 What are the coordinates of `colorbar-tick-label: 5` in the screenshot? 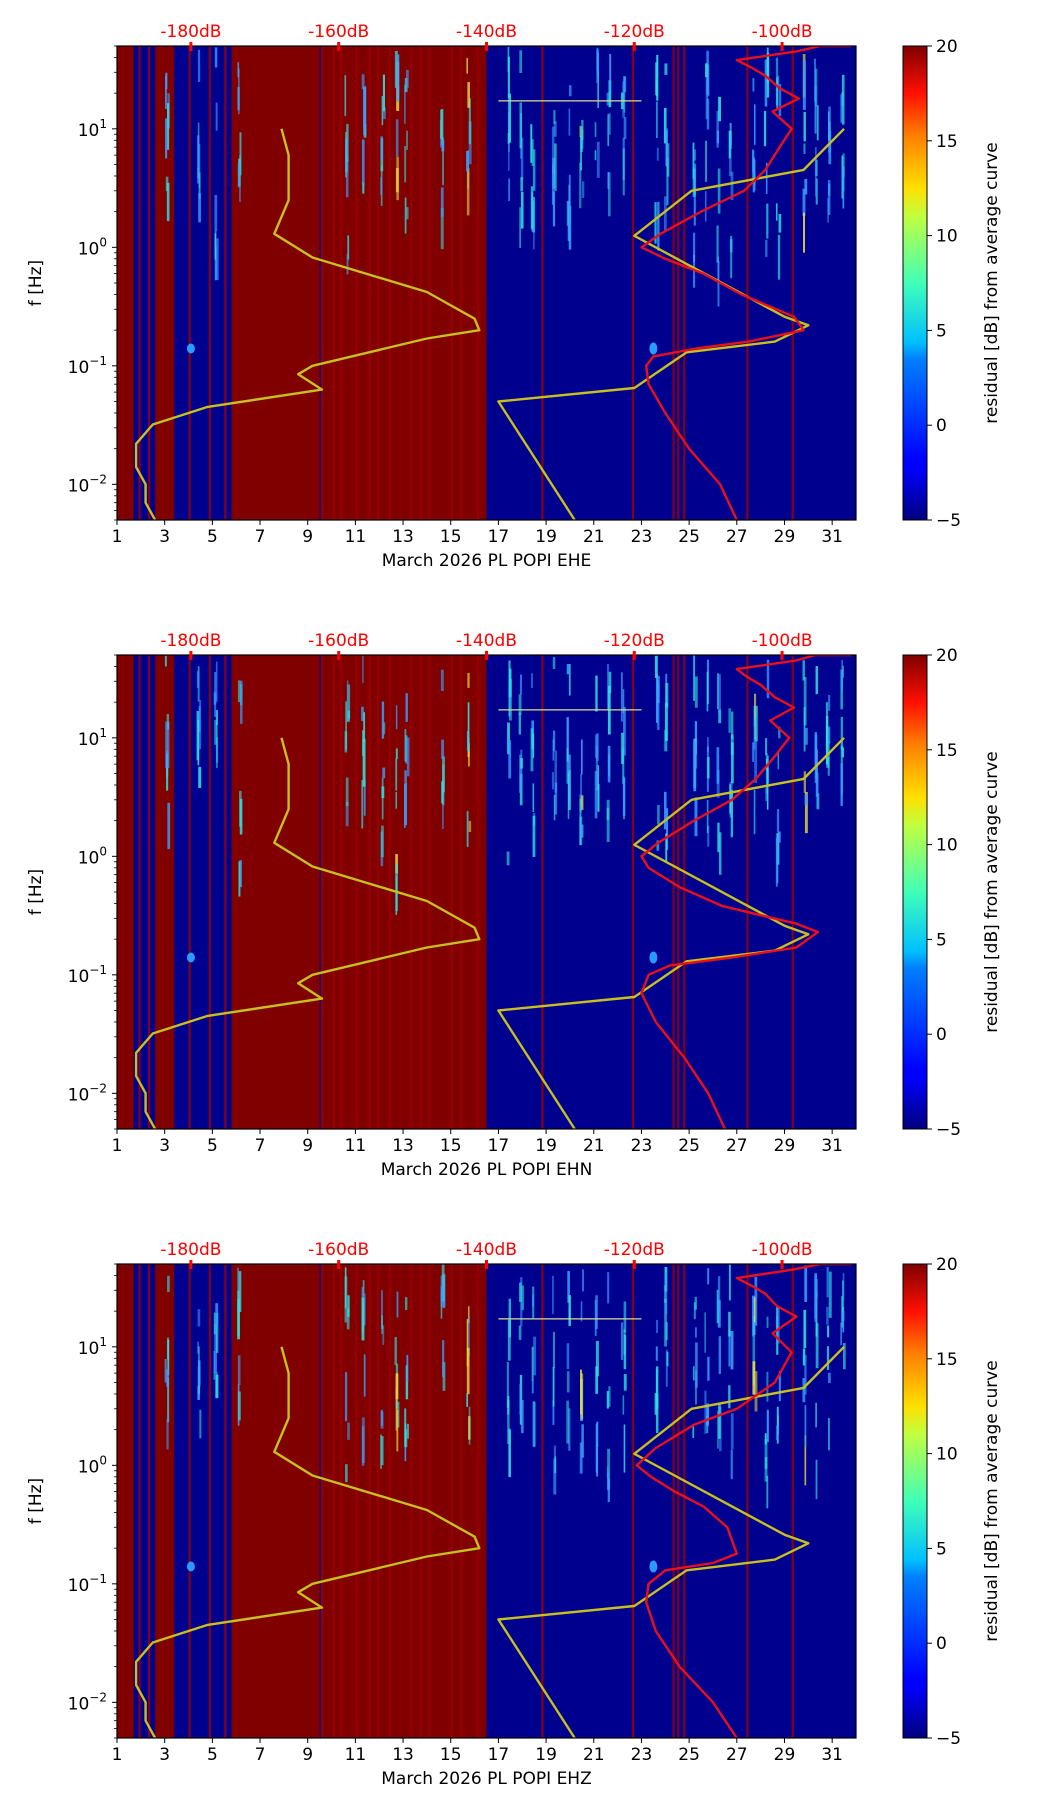 It's located at (941, 331).